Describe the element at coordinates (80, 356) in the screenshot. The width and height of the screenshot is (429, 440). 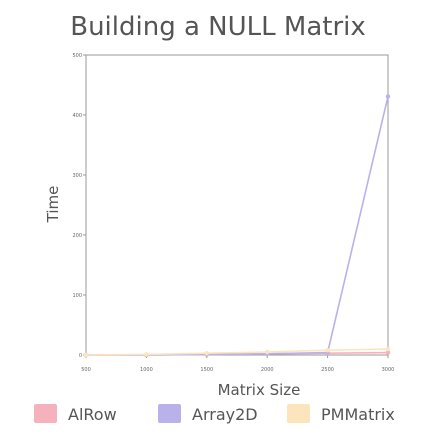
I see `y-tick-label: 0` at that location.